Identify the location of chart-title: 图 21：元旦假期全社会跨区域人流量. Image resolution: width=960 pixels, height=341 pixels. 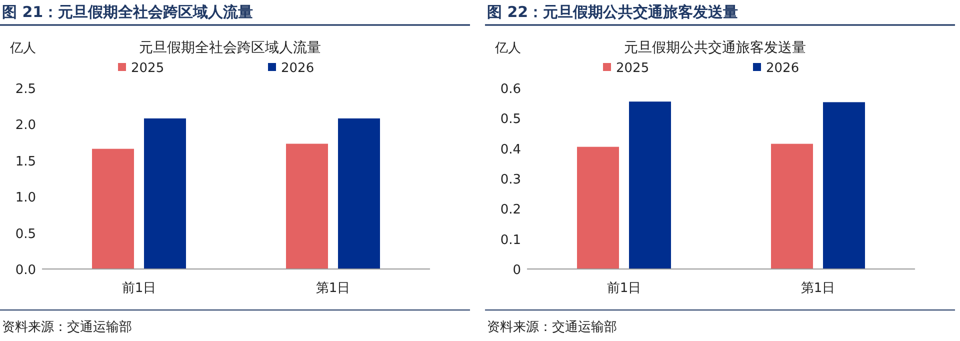
(128, 12).